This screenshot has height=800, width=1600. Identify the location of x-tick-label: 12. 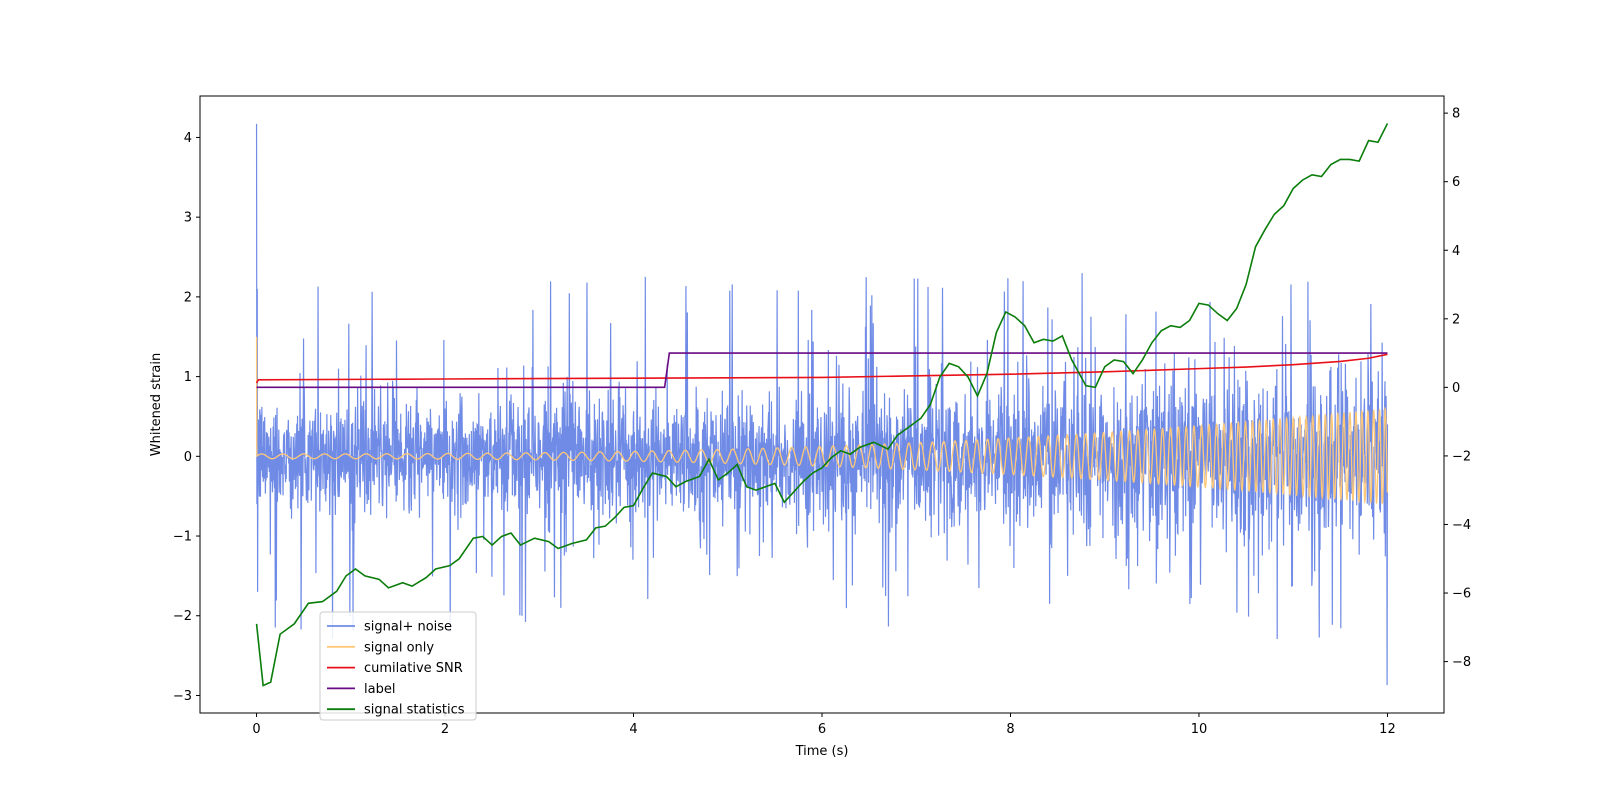
(1387, 729).